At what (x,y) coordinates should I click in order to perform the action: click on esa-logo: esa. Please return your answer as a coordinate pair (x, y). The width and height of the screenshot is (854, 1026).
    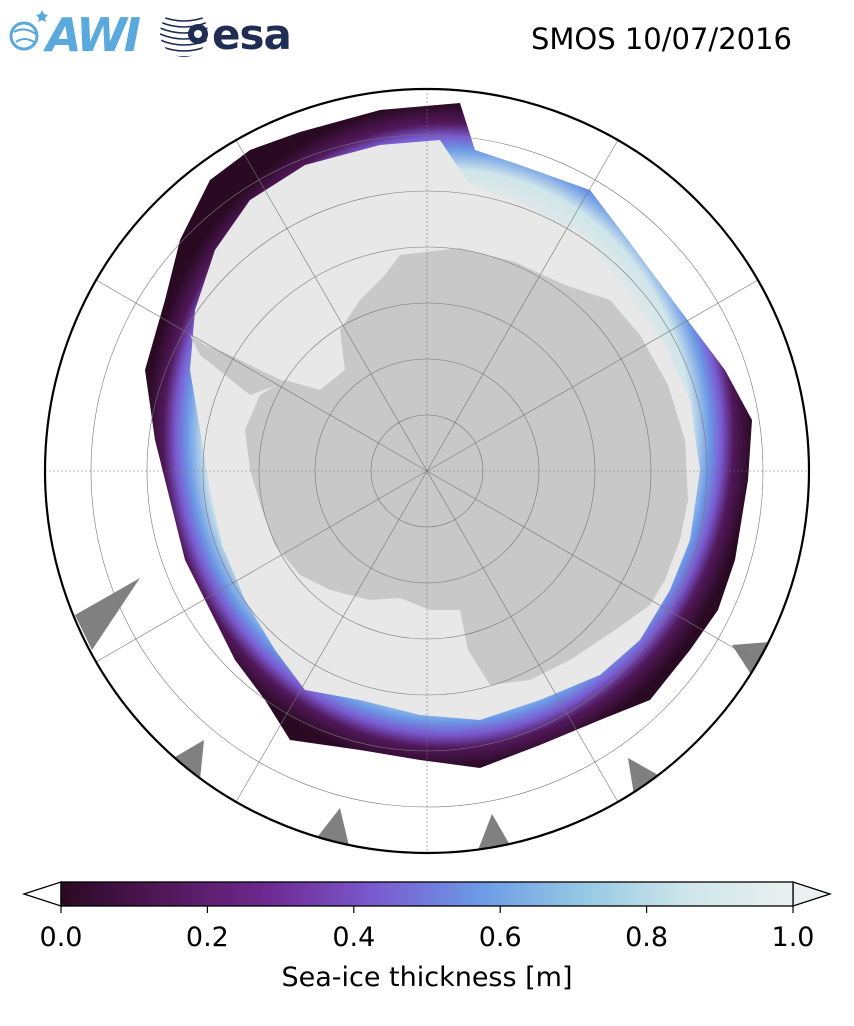
    Looking at the image, I should click on (225, 34).